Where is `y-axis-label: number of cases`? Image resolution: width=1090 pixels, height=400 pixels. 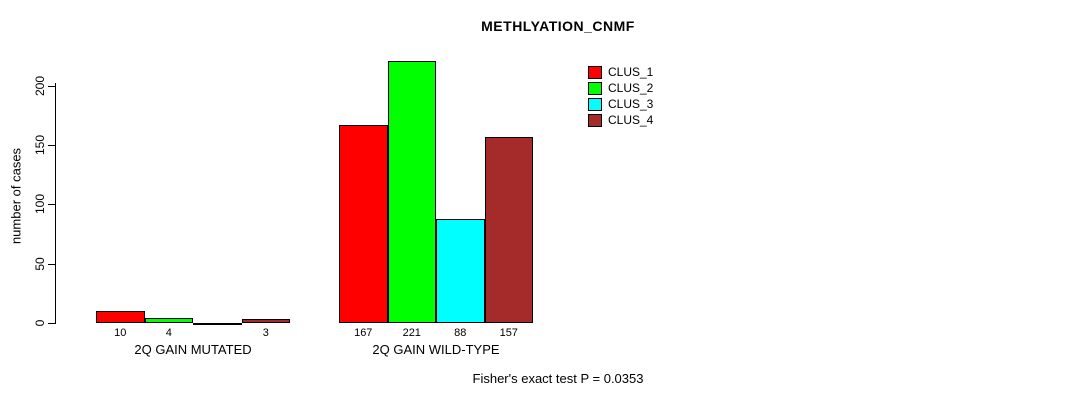 y-axis-label: number of cases is located at coordinates (16, 196).